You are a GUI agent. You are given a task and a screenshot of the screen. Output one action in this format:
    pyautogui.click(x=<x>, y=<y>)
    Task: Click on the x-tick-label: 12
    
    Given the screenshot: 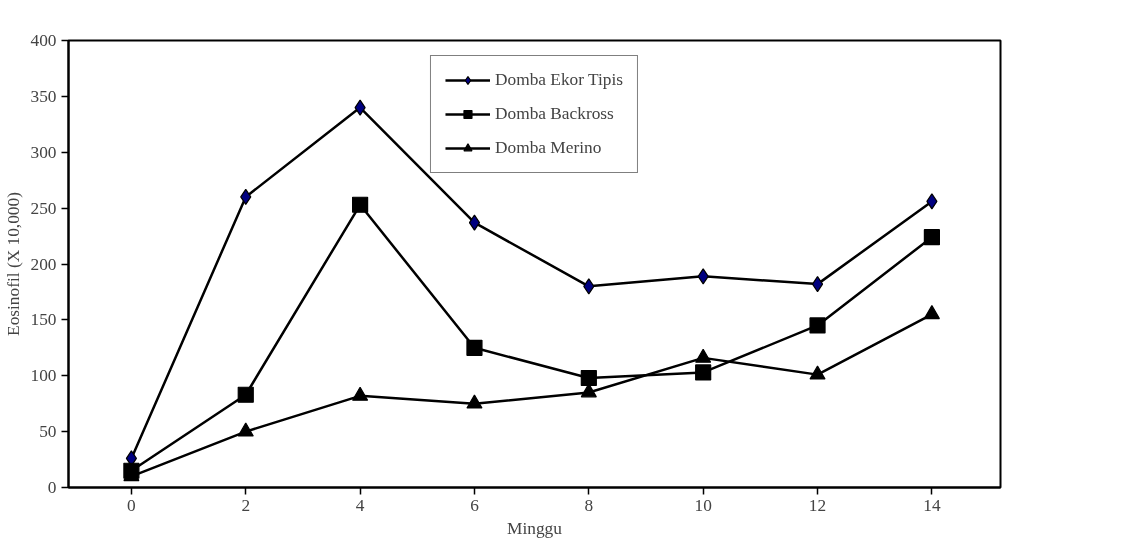 What is the action you would take?
    pyautogui.click(x=817, y=505)
    